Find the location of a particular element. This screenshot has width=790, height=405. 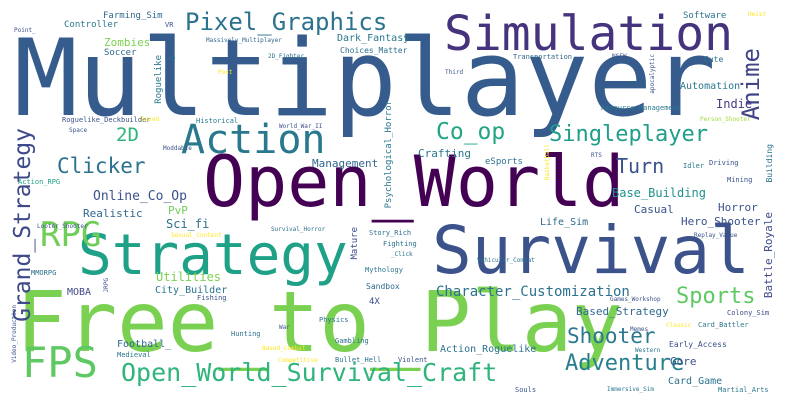

word-memes: Memes is located at coordinates (639, 329).